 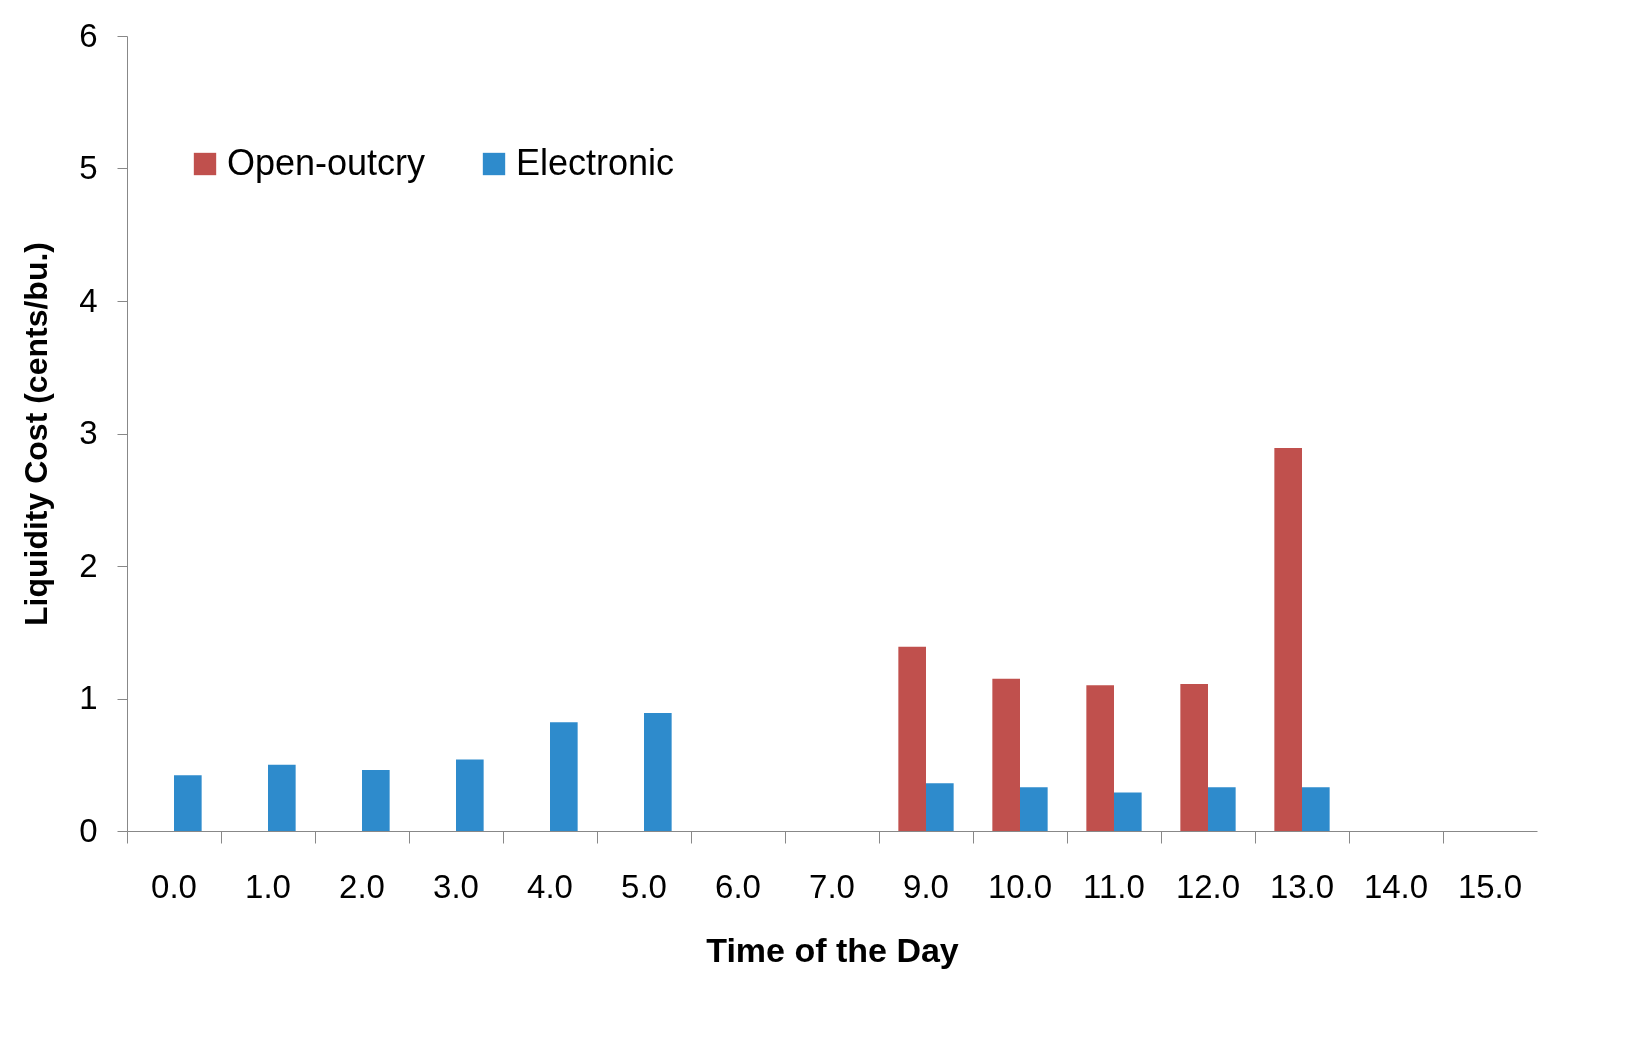 I want to click on x-tick-label: 13.0, so click(x=1302, y=886).